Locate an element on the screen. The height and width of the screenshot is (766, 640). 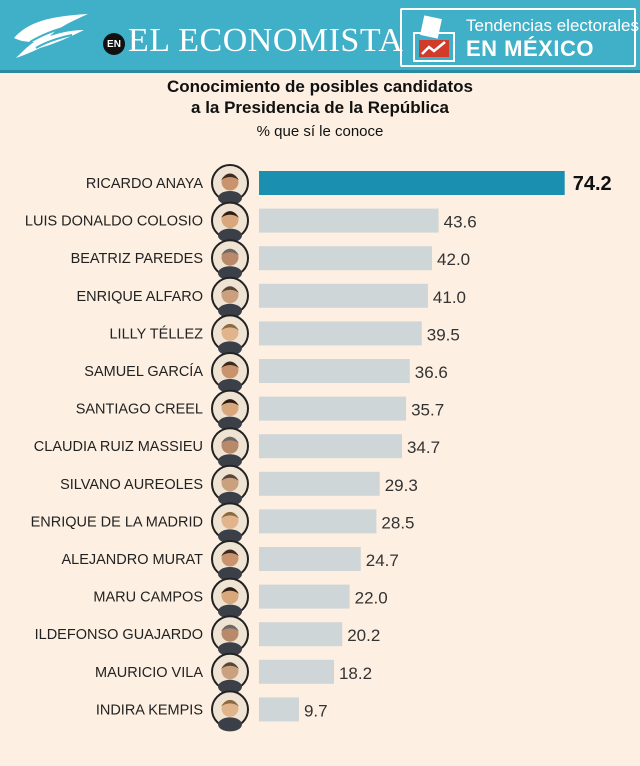
category-label: ENRIQUE ALFARO is located at coordinates (139, 297).